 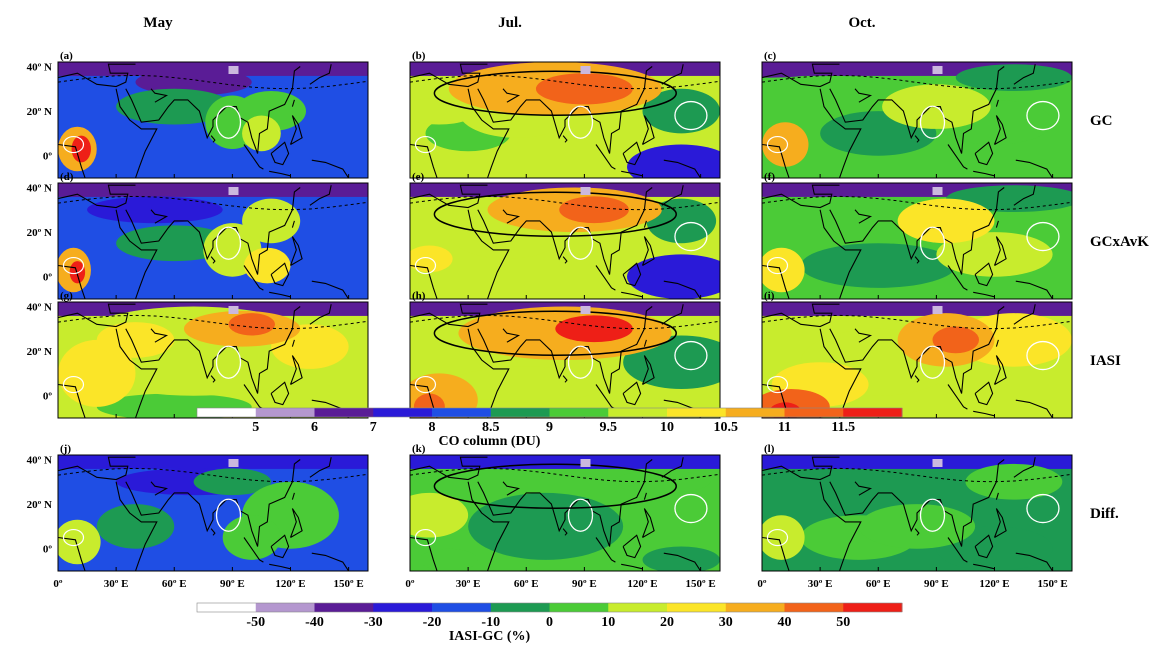 I want to click on colorbar-tick-label: 9, so click(x=549, y=427).